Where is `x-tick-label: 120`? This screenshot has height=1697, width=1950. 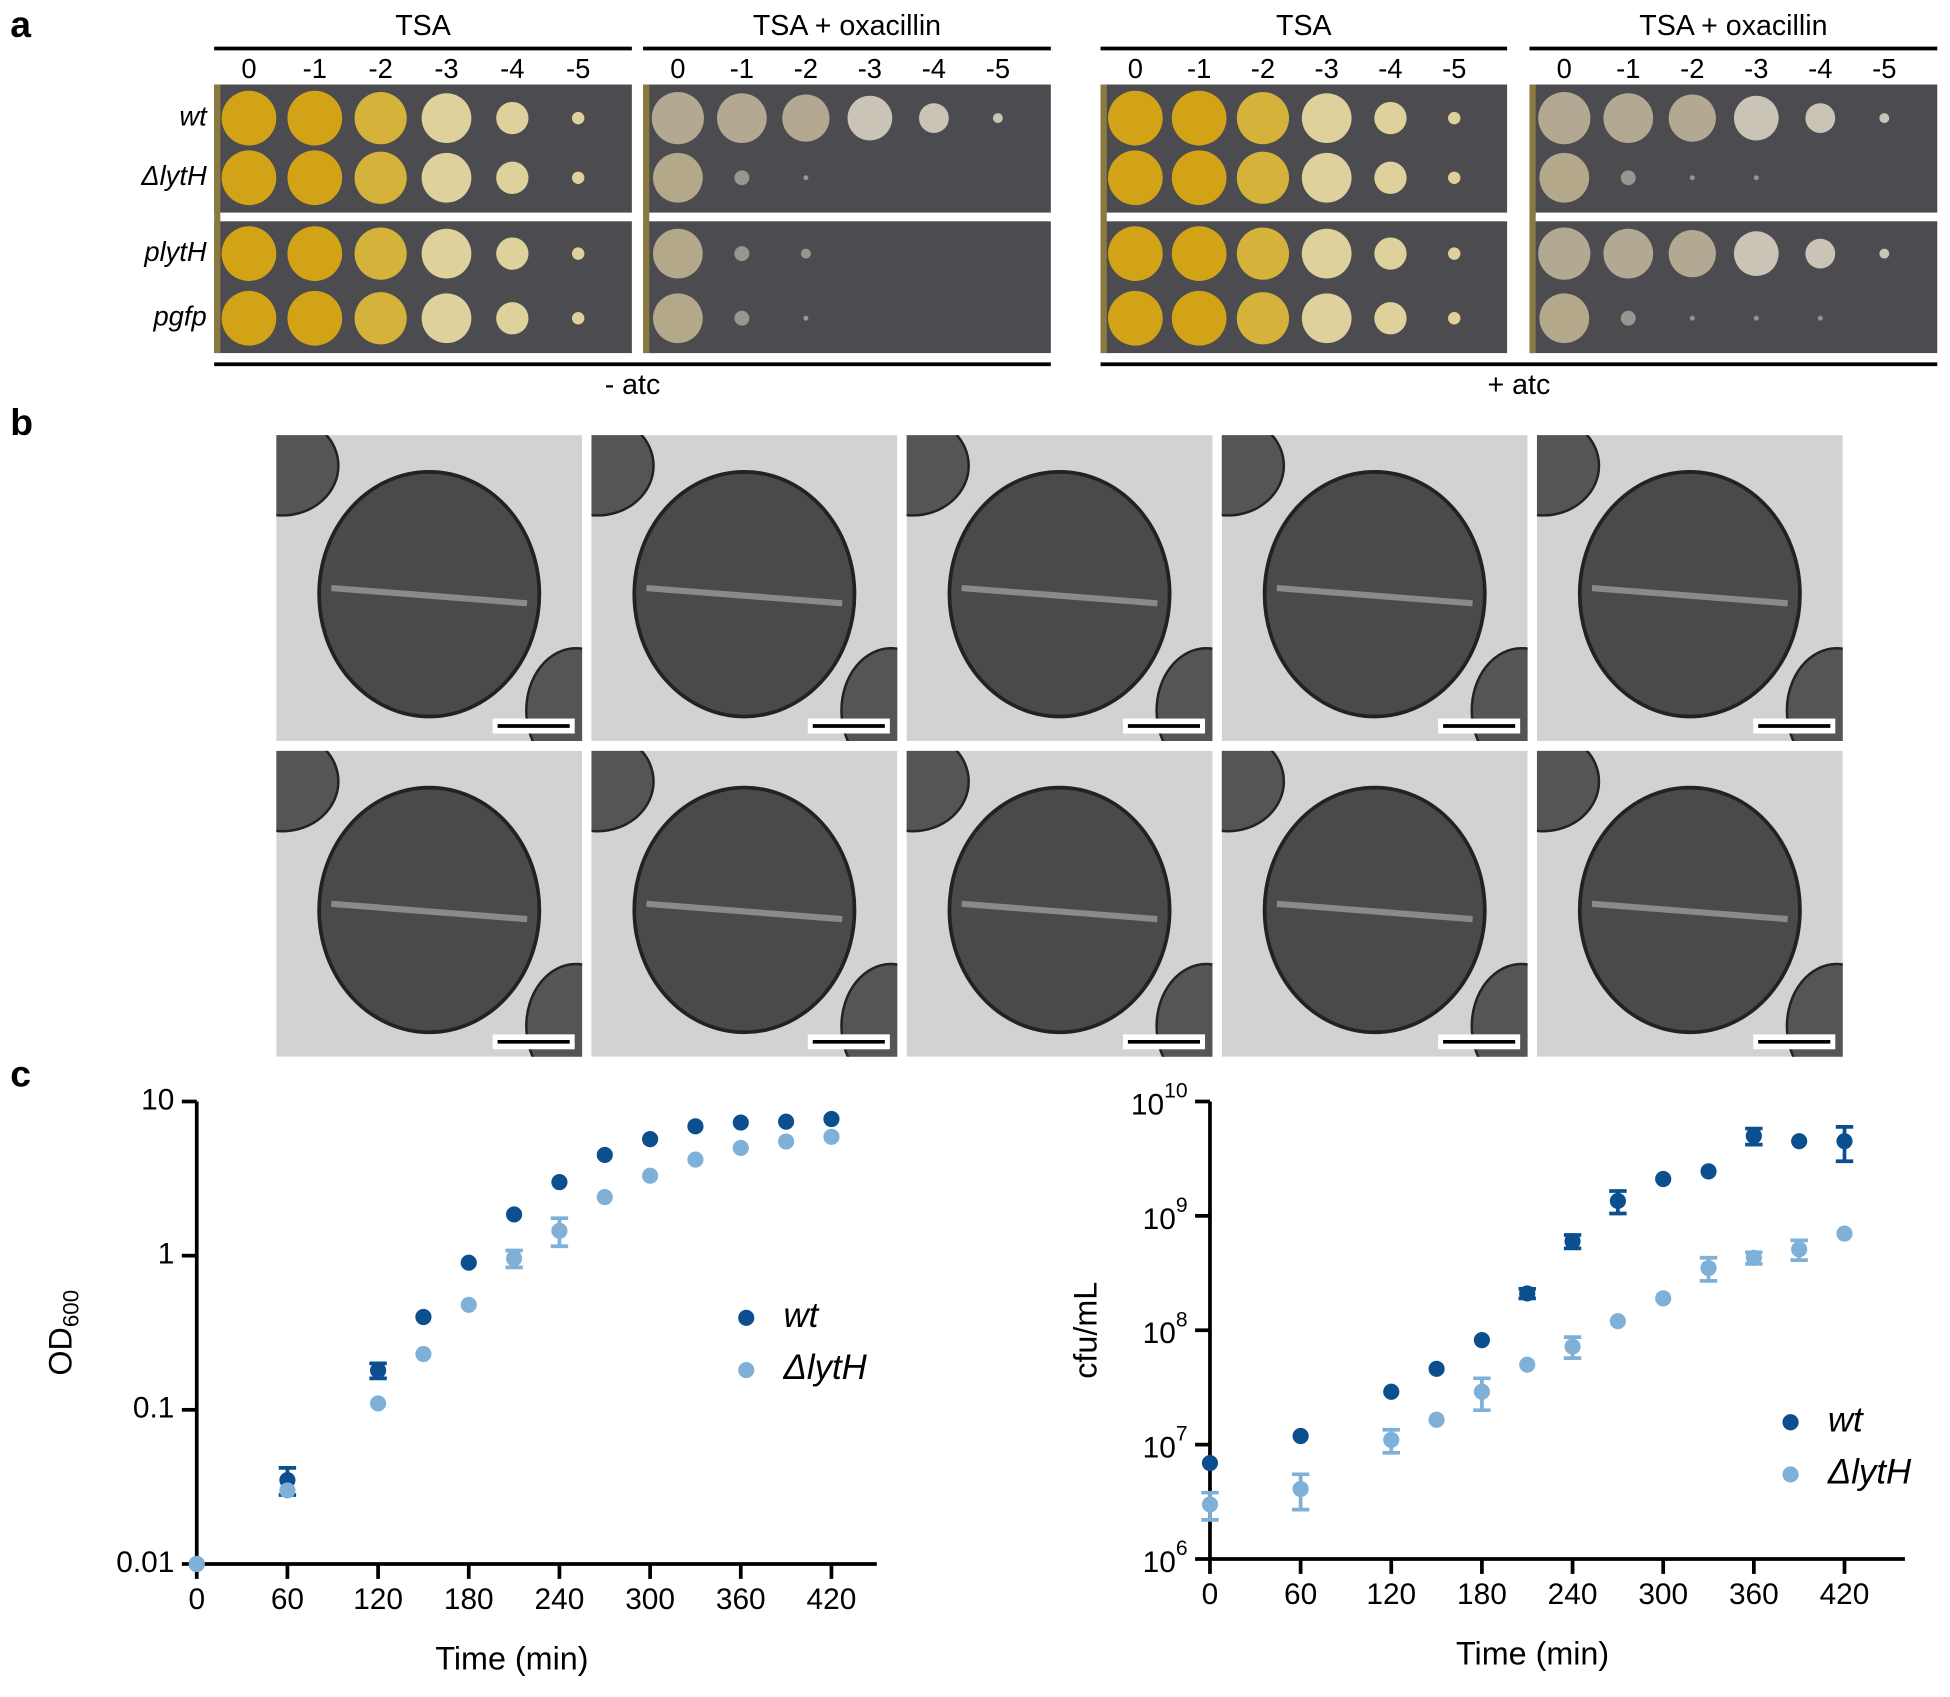
x-tick-label: 120 is located at coordinates (378, 1599).